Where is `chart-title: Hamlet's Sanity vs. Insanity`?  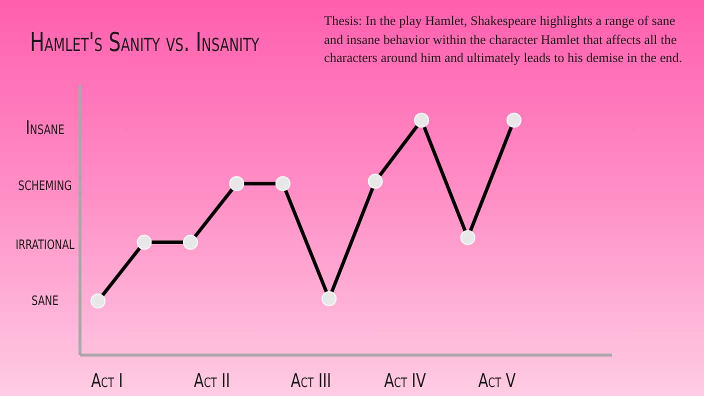 chart-title: Hamlet's Sanity vs. Insanity is located at coordinates (145, 43).